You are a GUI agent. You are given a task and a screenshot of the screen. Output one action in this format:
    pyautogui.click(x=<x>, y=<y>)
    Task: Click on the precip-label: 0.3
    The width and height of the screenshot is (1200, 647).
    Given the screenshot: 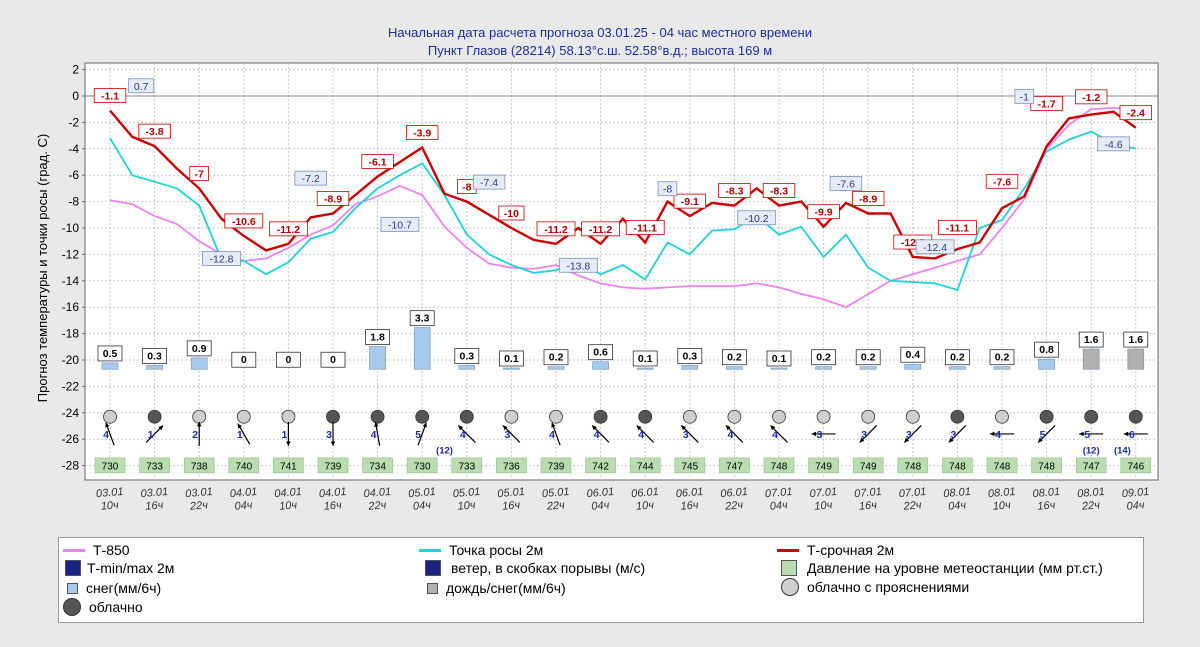 What is the action you would take?
    pyautogui.click(x=154, y=356)
    